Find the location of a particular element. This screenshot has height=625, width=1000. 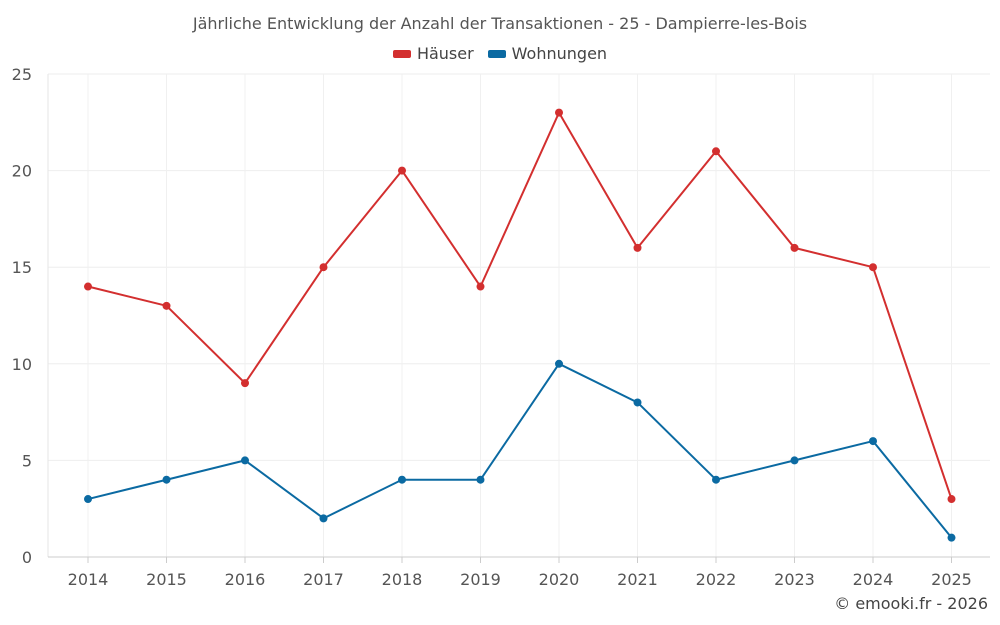

y-tick-label: 20 is located at coordinates (22, 171).